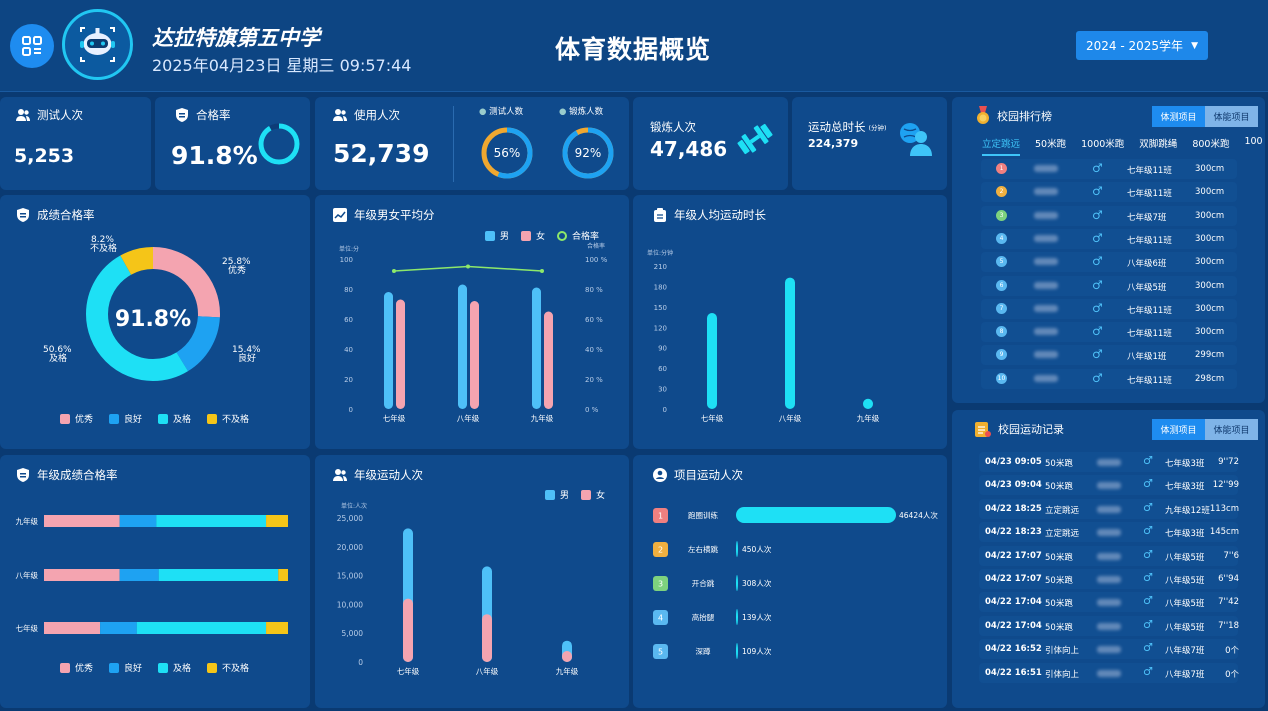  What do you see at coordinates (567, 671) in the screenshot?
I see `sport-x-tick: 九年级` at bounding box center [567, 671].